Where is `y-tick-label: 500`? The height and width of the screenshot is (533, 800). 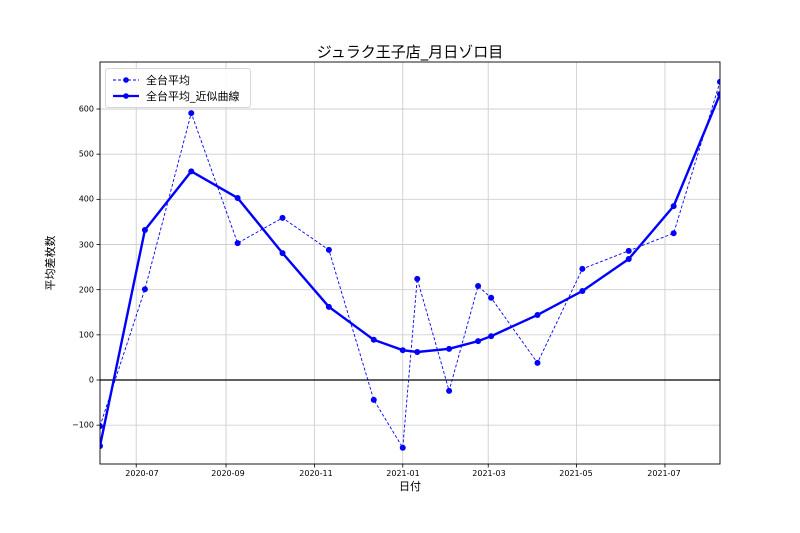 y-tick-label: 500 is located at coordinates (86, 154).